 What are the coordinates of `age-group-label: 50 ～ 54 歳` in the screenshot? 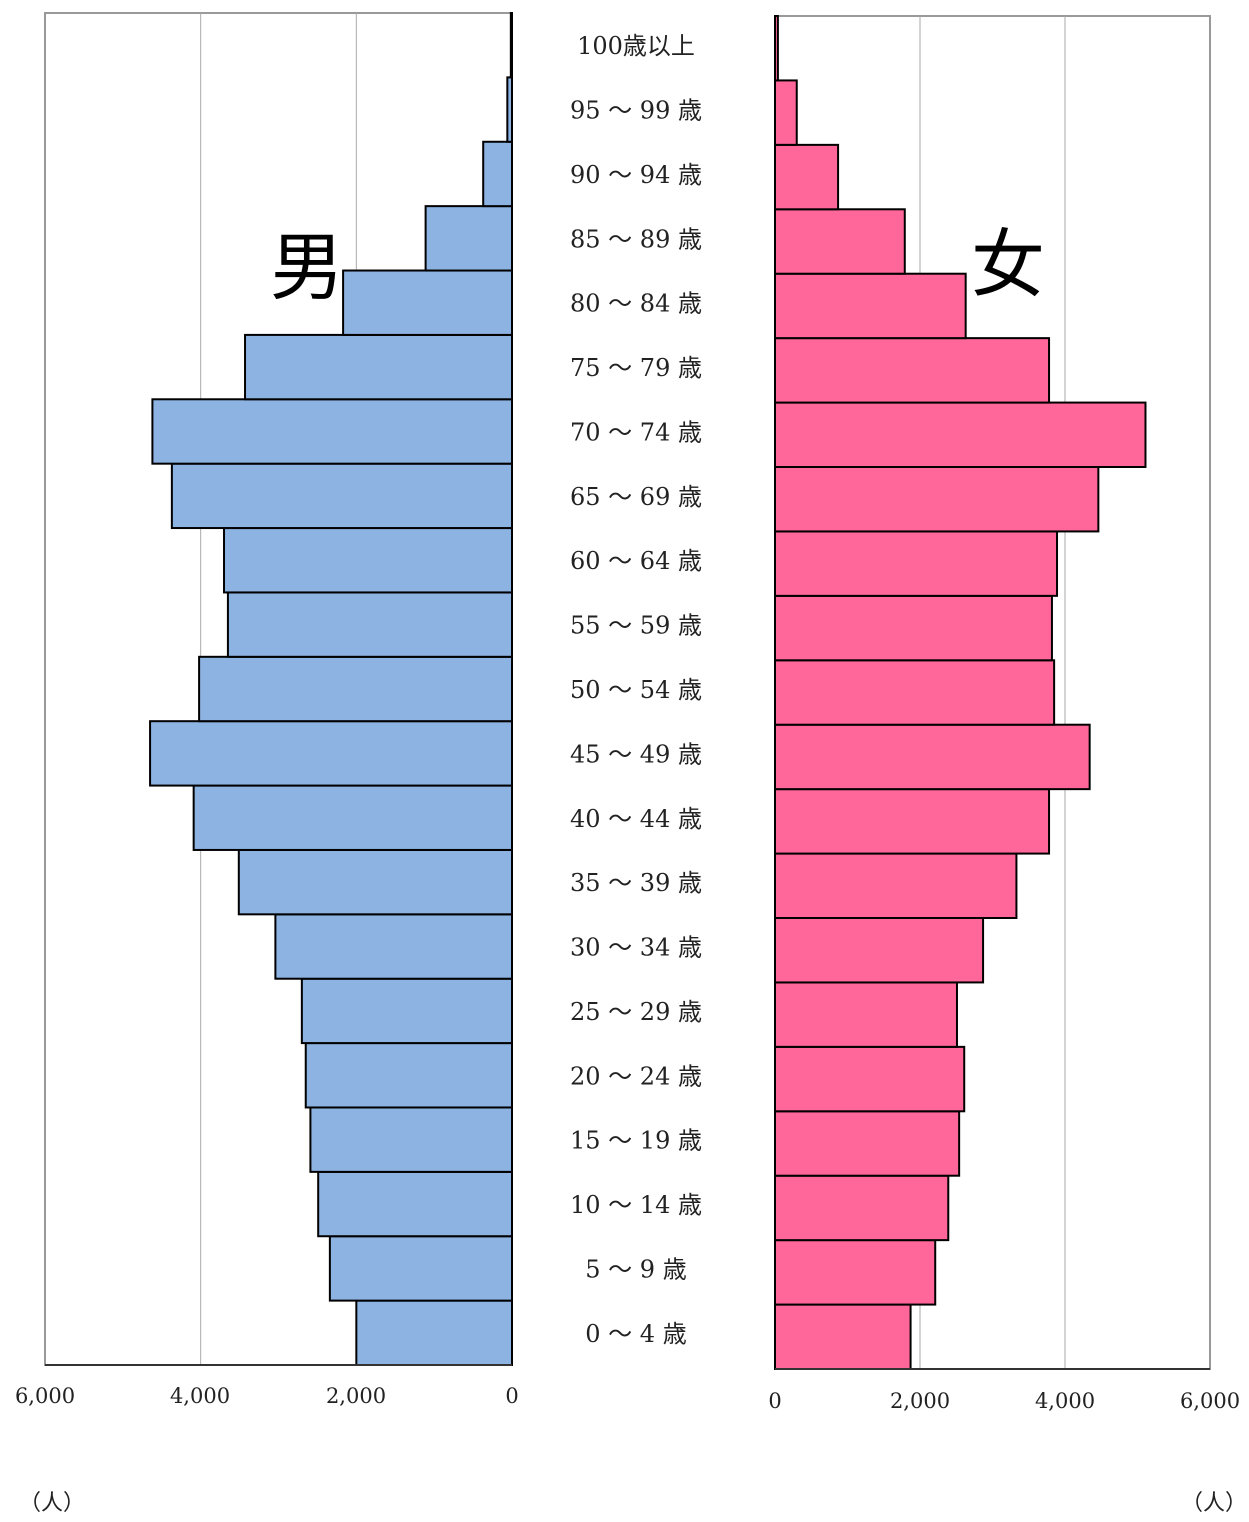 It's located at (636, 690).